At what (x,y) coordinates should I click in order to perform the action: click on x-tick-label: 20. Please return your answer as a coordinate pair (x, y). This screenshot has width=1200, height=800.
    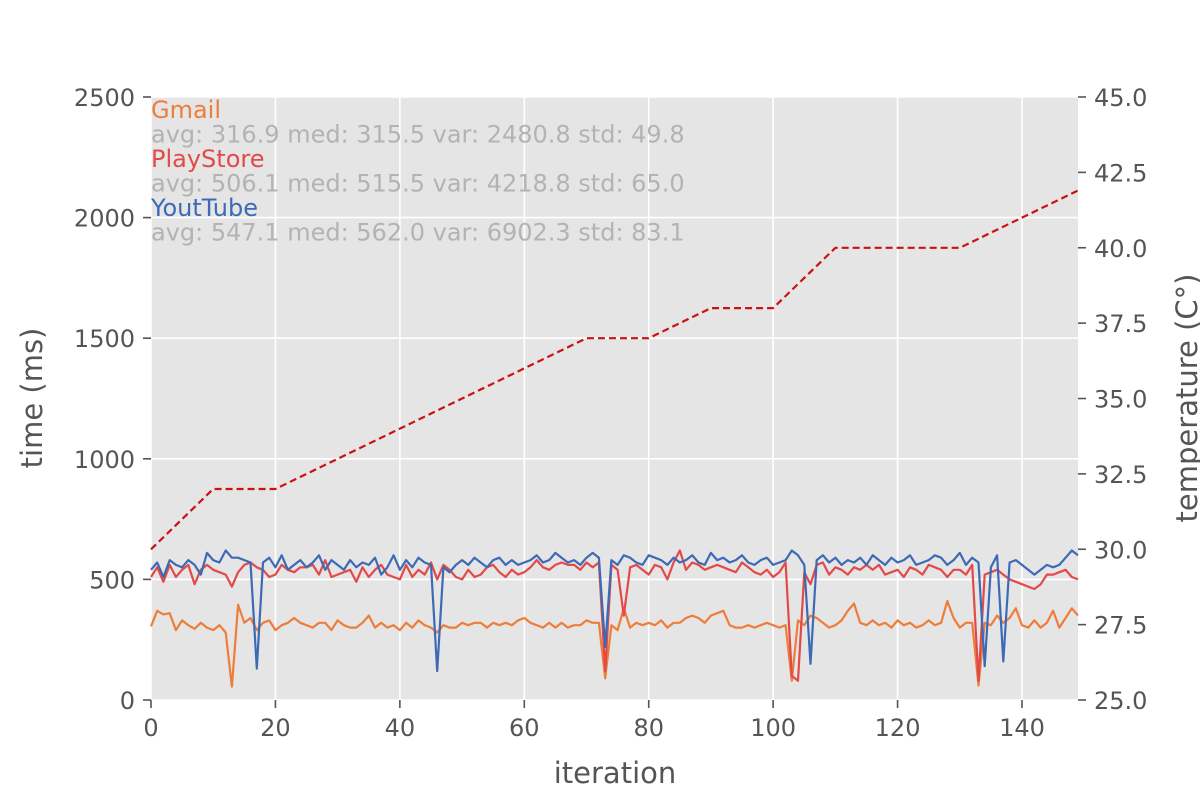
    Looking at the image, I should click on (275, 728).